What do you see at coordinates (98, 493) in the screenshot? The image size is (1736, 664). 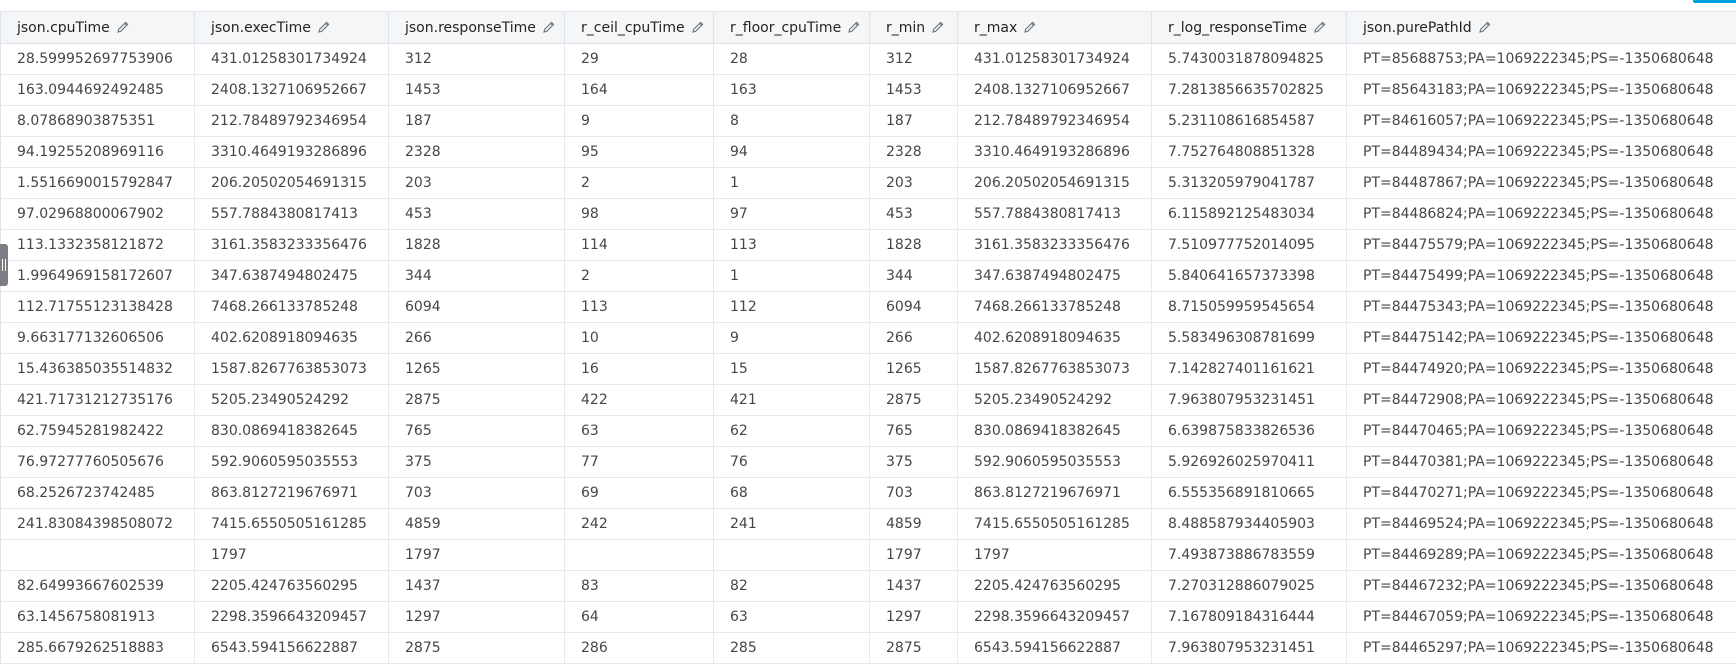 I see `table-cell: 68.2526723742485` at bounding box center [98, 493].